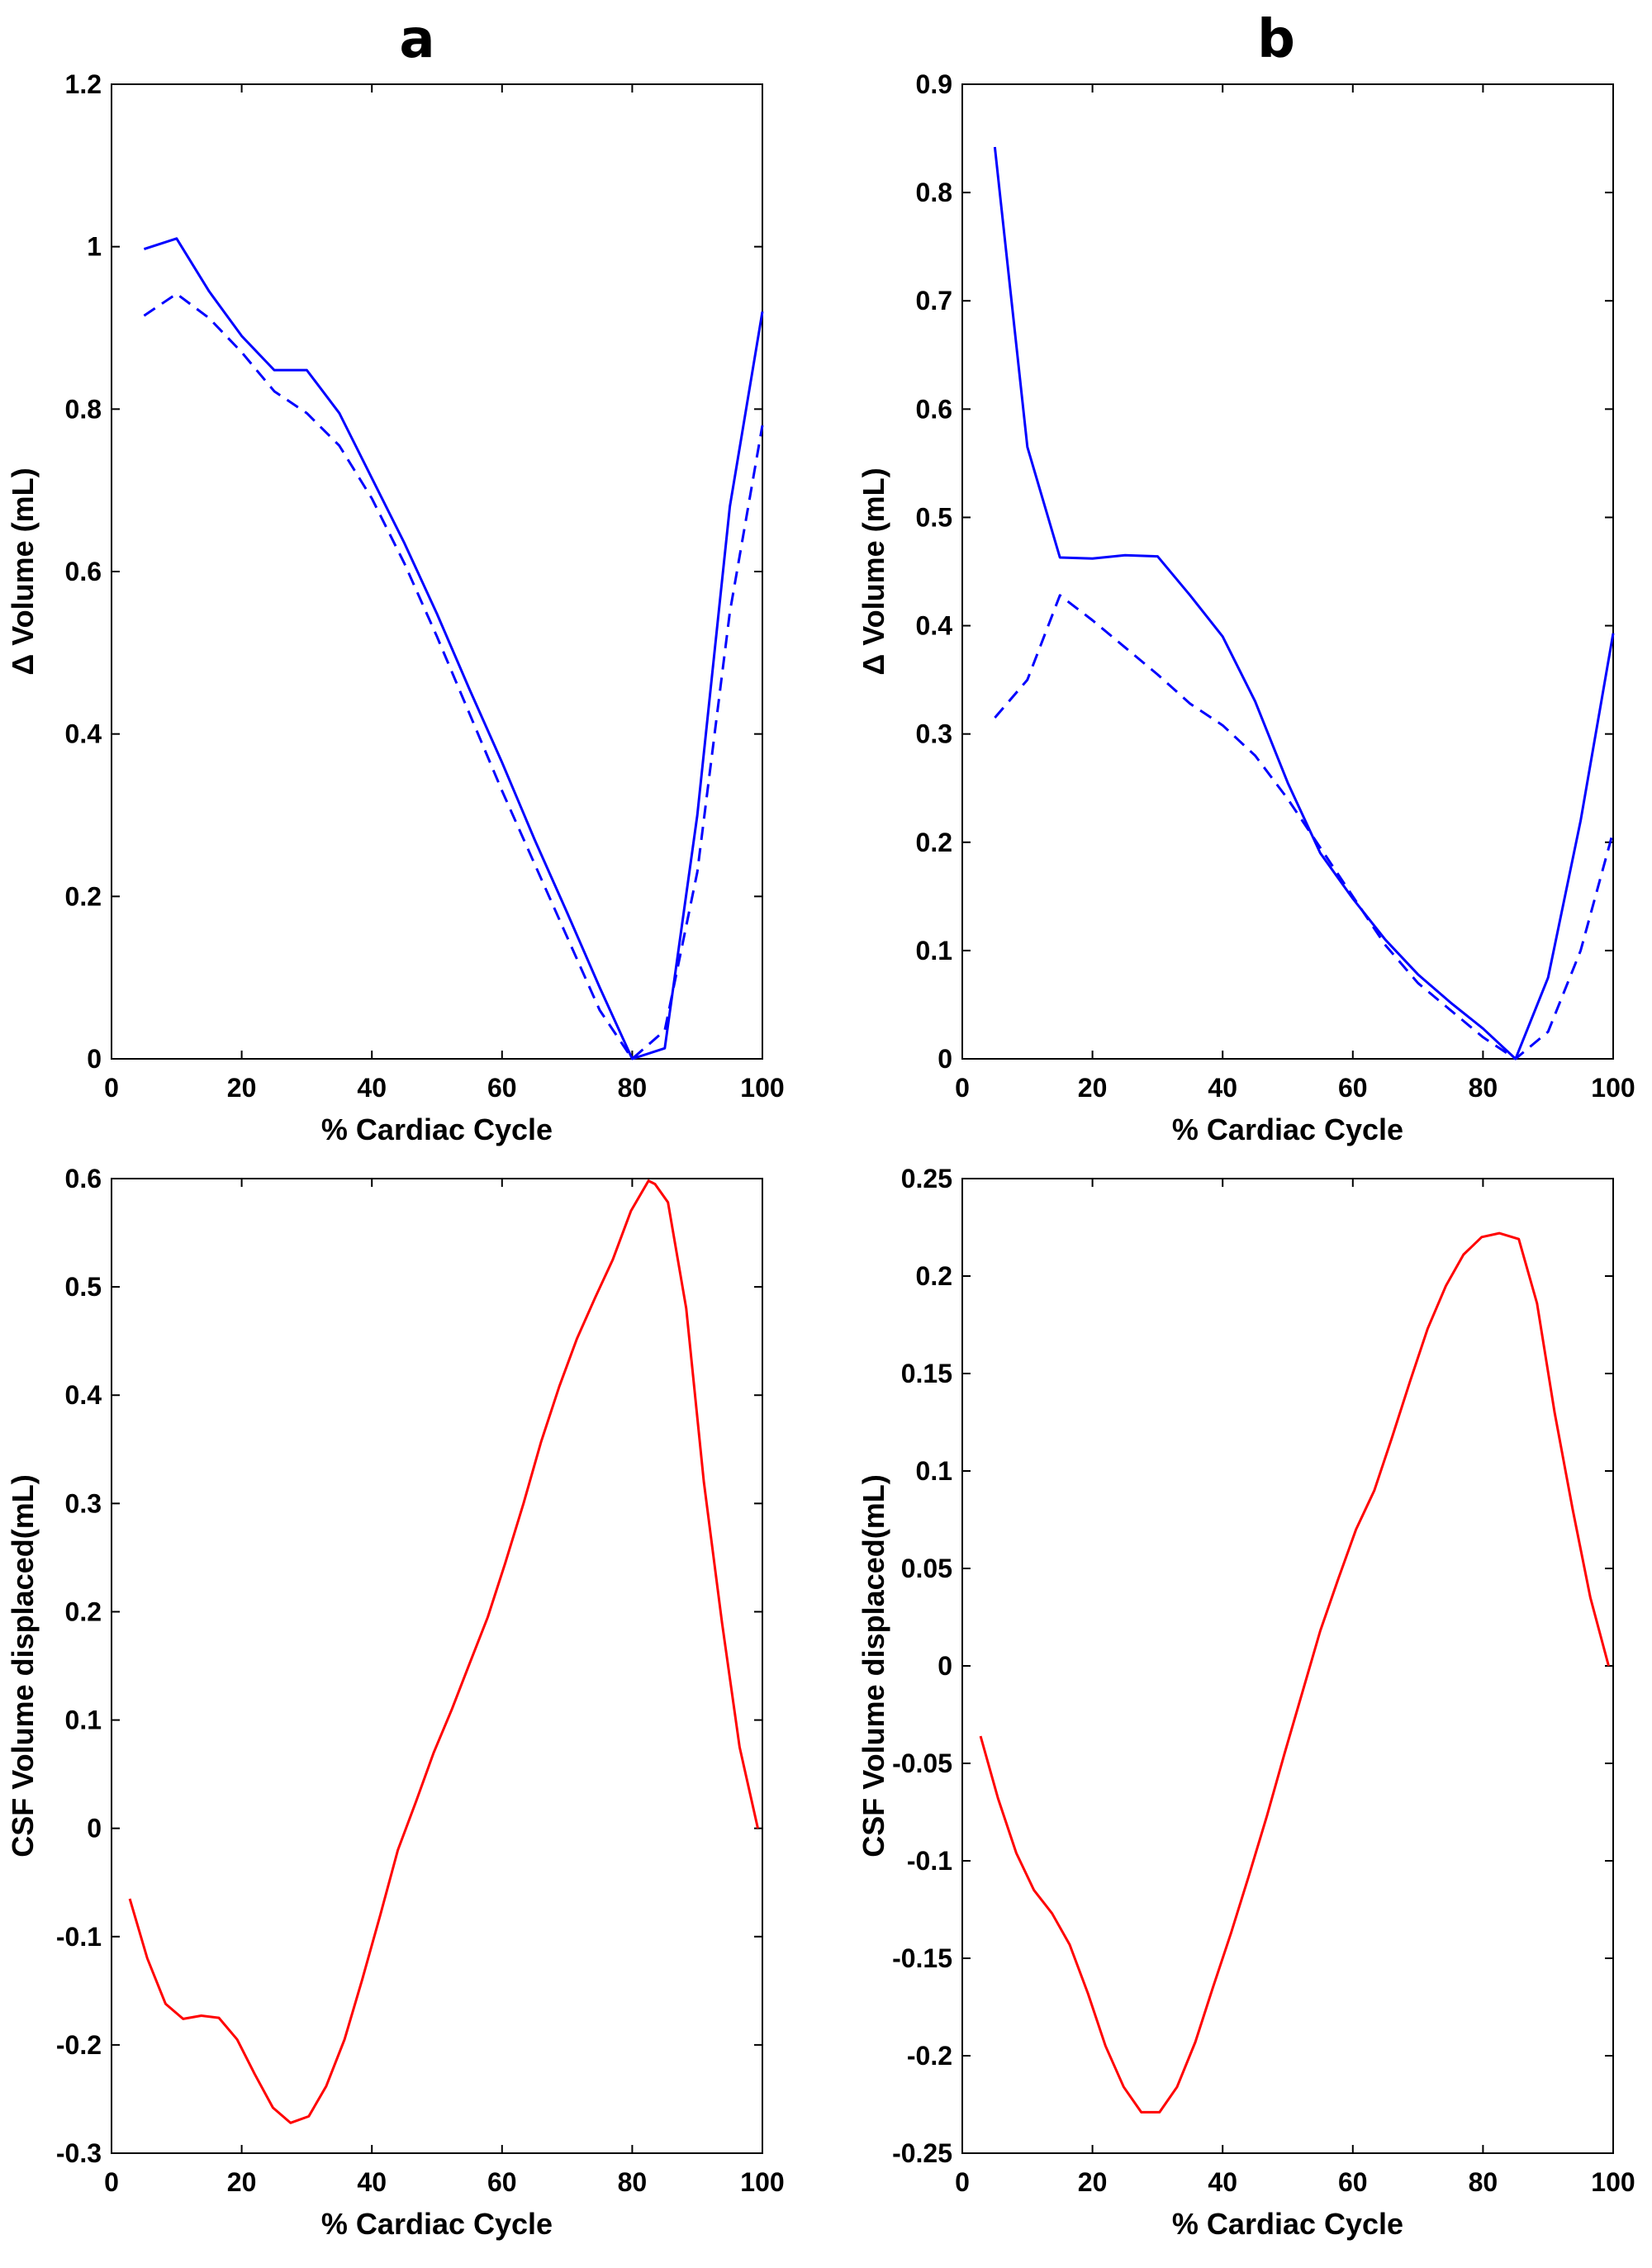  What do you see at coordinates (1276, 39) in the screenshot?
I see `panel-label-b: b` at bounding box center [1276, 39].